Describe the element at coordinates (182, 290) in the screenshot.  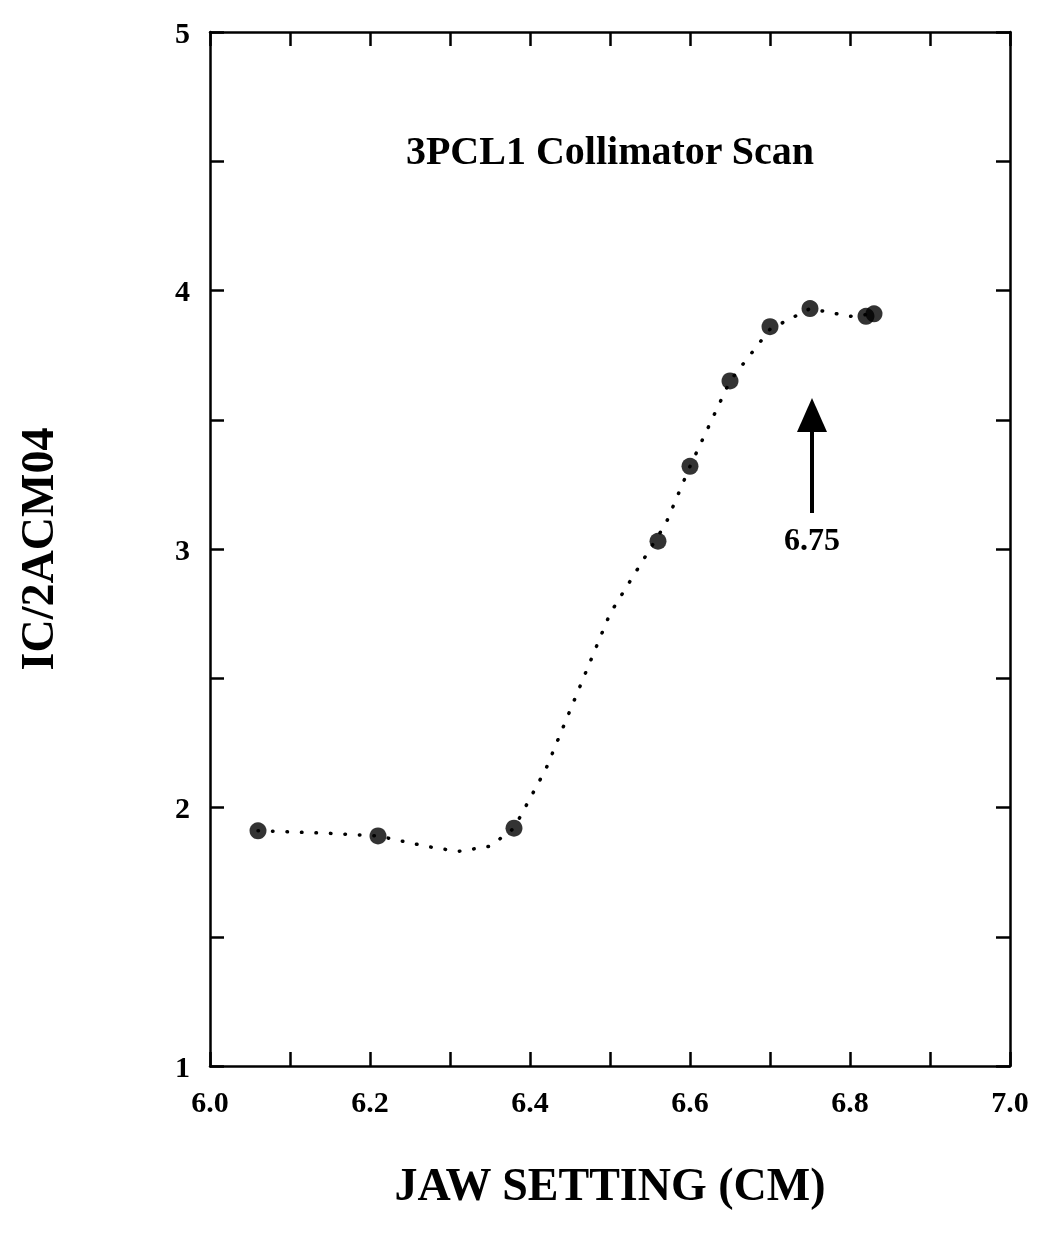
I see `y-tick-label: 4` at that location.